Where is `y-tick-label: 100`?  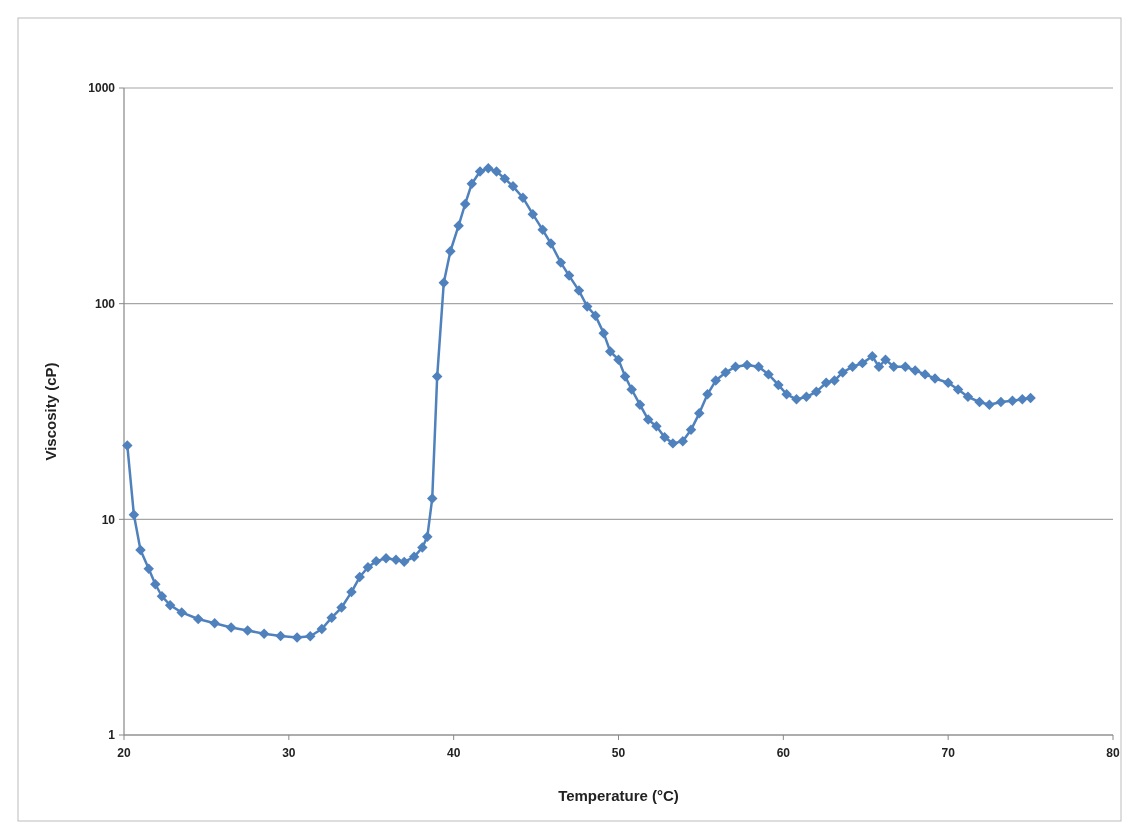
y-tick-label: 100 is located at coordinates (105, 303).